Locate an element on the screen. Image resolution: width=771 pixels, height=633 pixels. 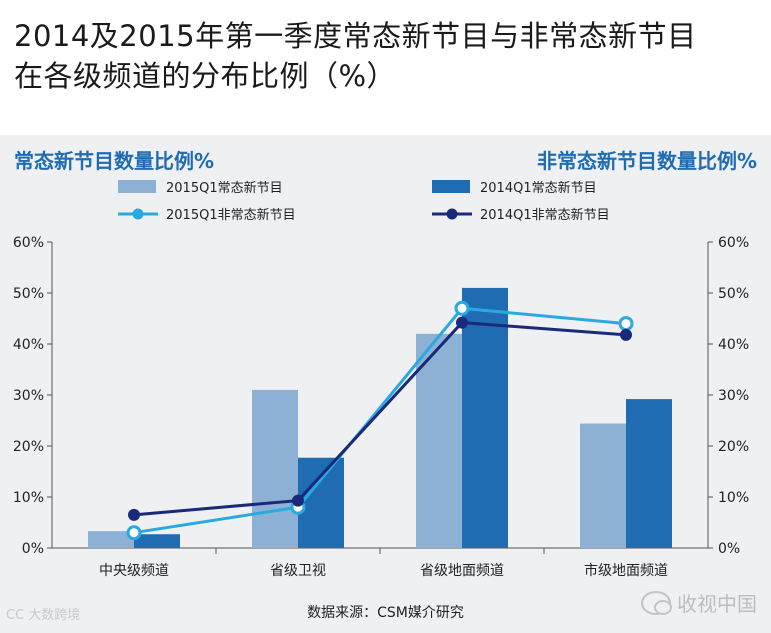
left-tick-label-60: 60% is located at coordinates (28, 243).